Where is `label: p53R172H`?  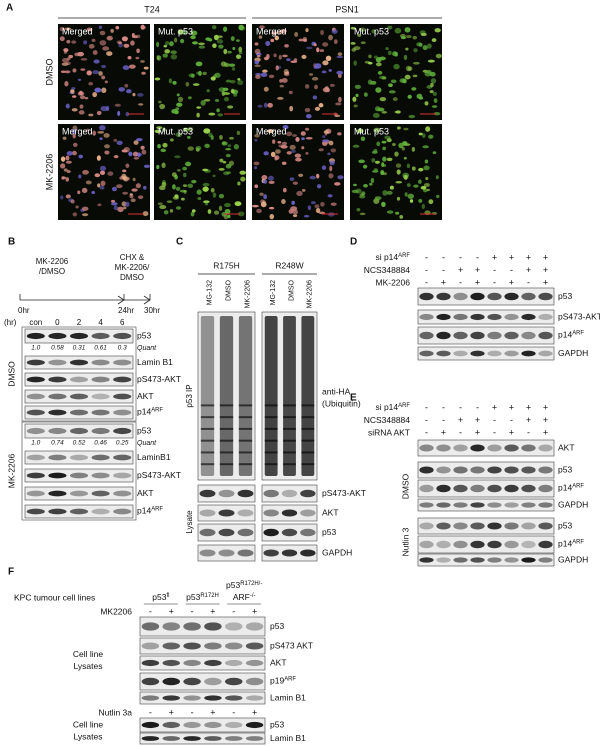
label: p53R172H is located at coordinates (202, 597).